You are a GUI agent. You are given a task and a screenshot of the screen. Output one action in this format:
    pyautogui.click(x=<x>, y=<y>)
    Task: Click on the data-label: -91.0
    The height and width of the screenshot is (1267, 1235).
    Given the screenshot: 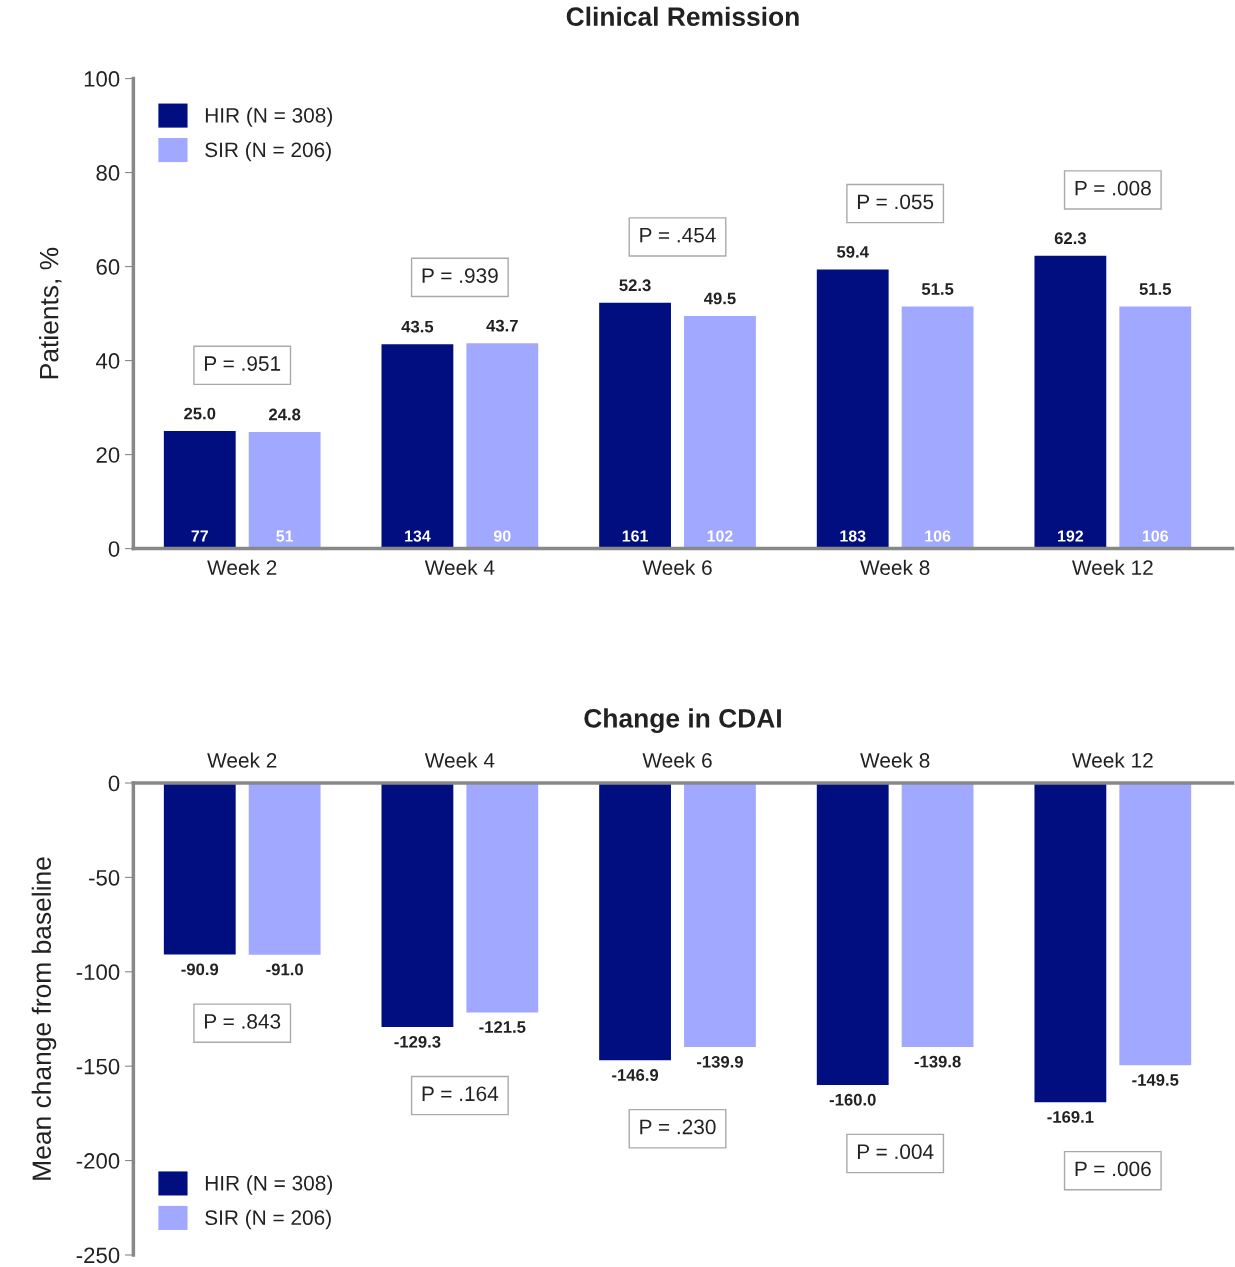 What is the action you would take?
    pyautogui.click(x=284, y=969)
    